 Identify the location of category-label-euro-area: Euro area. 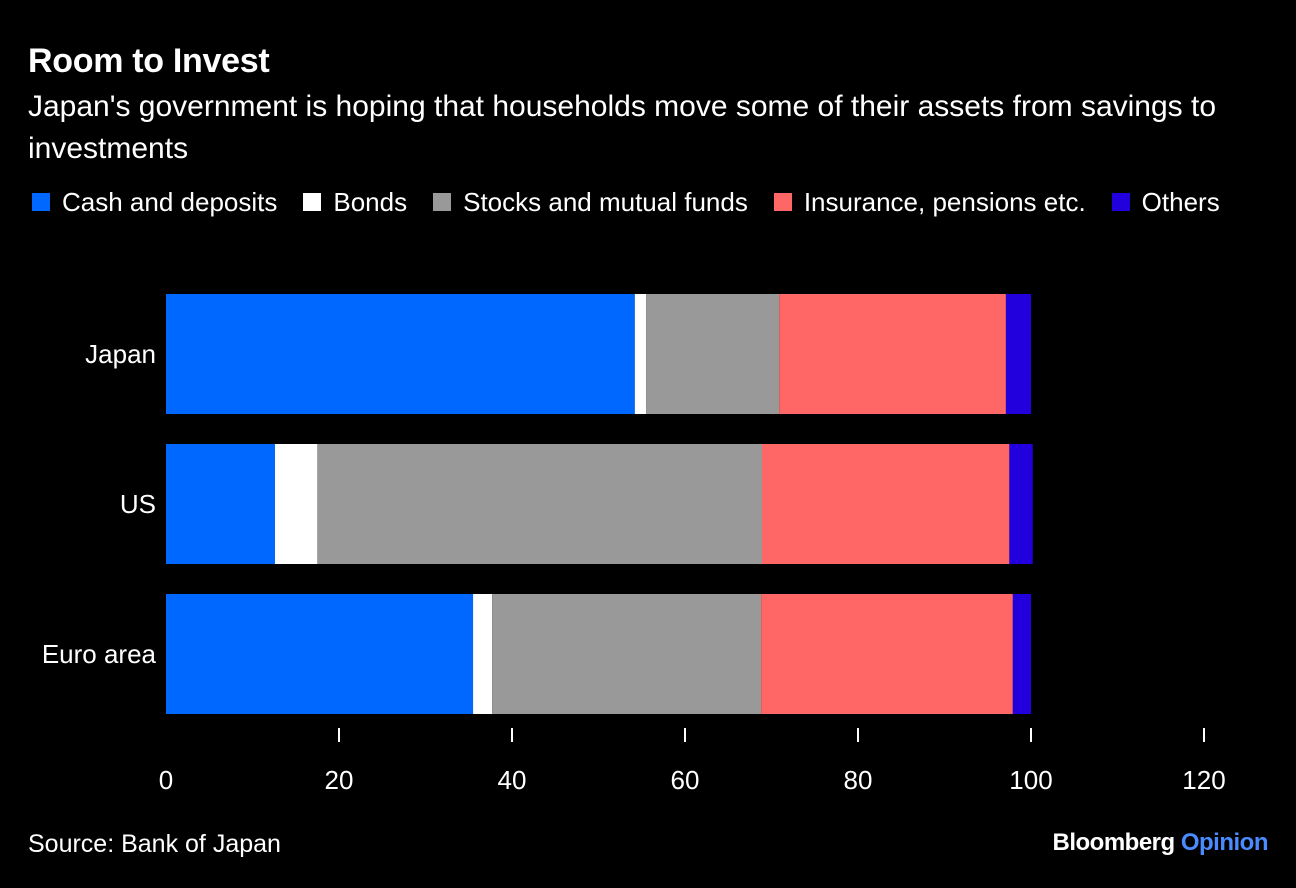
(99, 654).